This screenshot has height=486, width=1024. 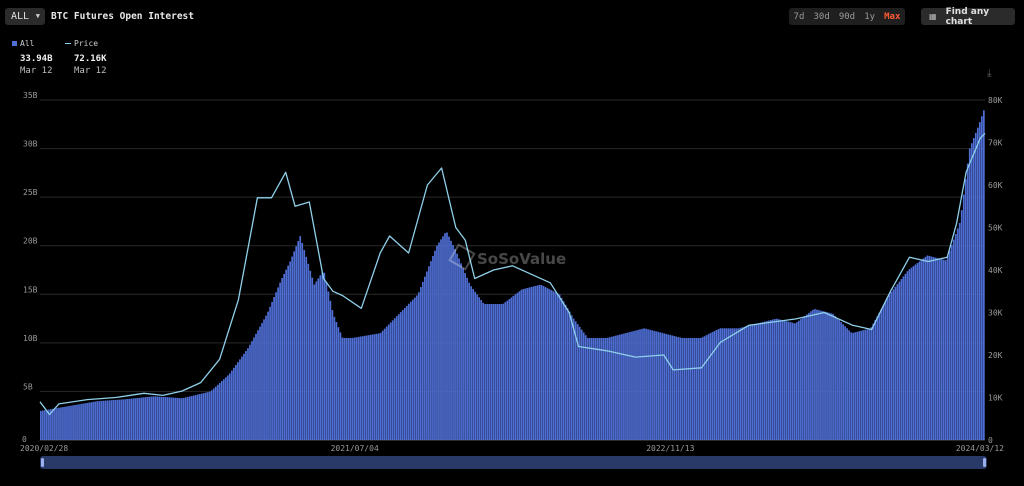 I want to click on legend-item-price: Price, so click(x=81, y=43).